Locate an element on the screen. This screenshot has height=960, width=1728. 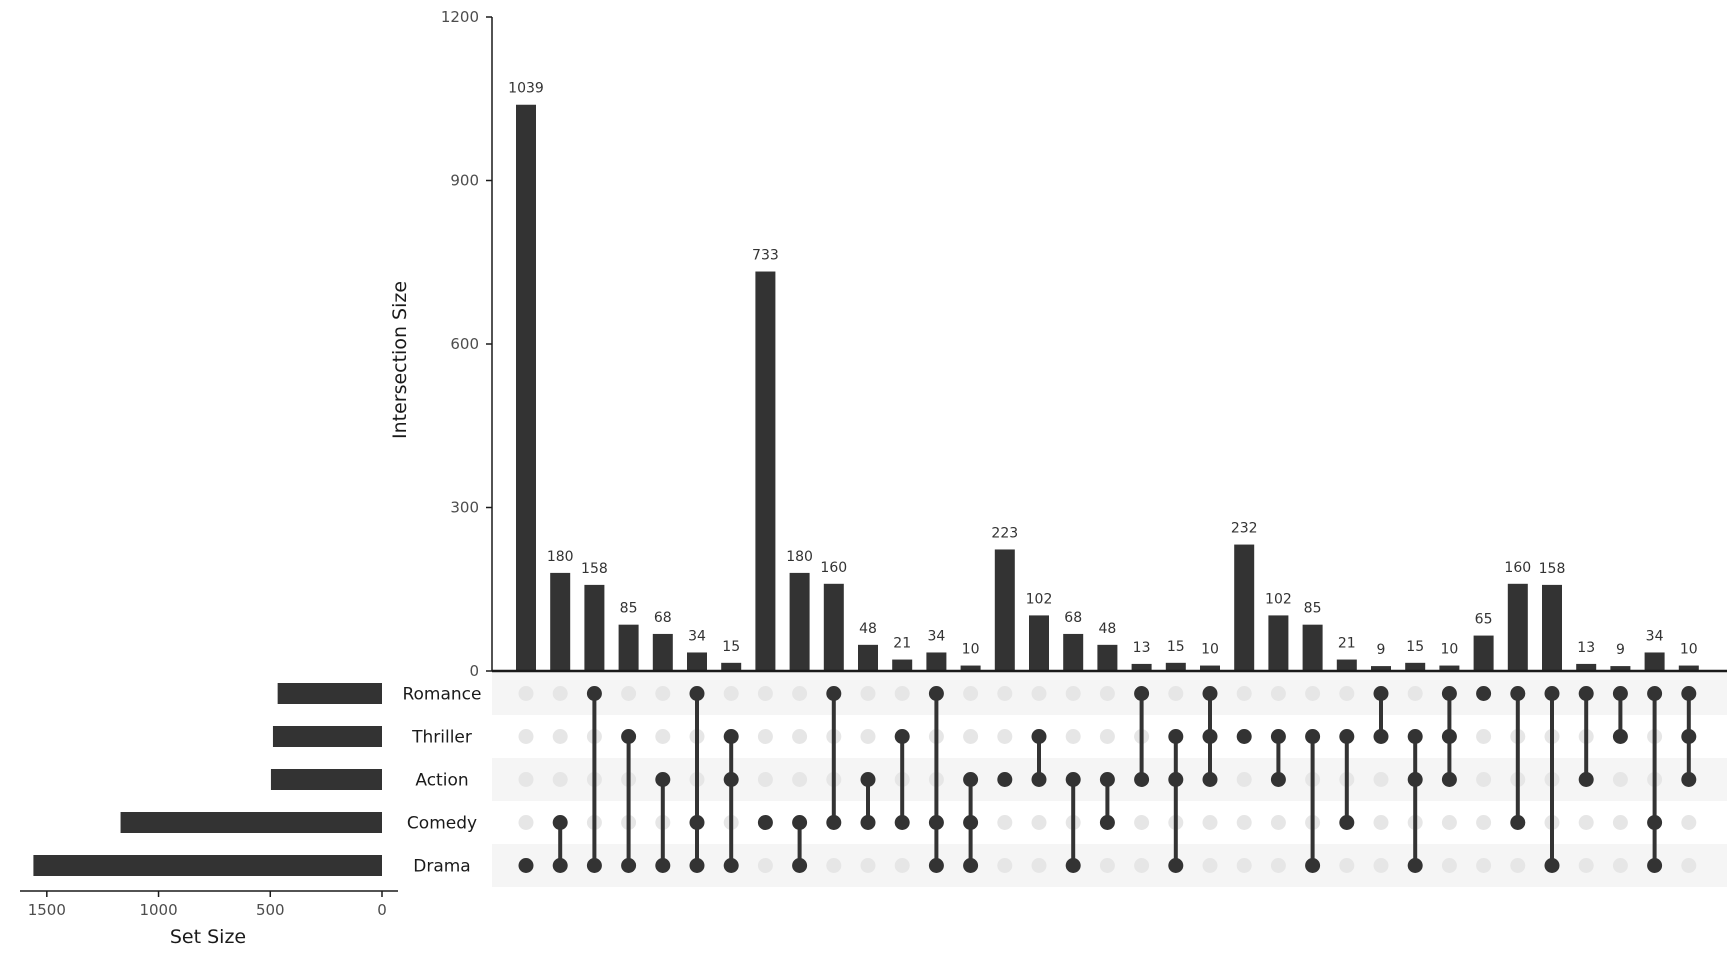
set-labels: Romance Thriller Action Comedy Drama is located at coordinates (441, 781).